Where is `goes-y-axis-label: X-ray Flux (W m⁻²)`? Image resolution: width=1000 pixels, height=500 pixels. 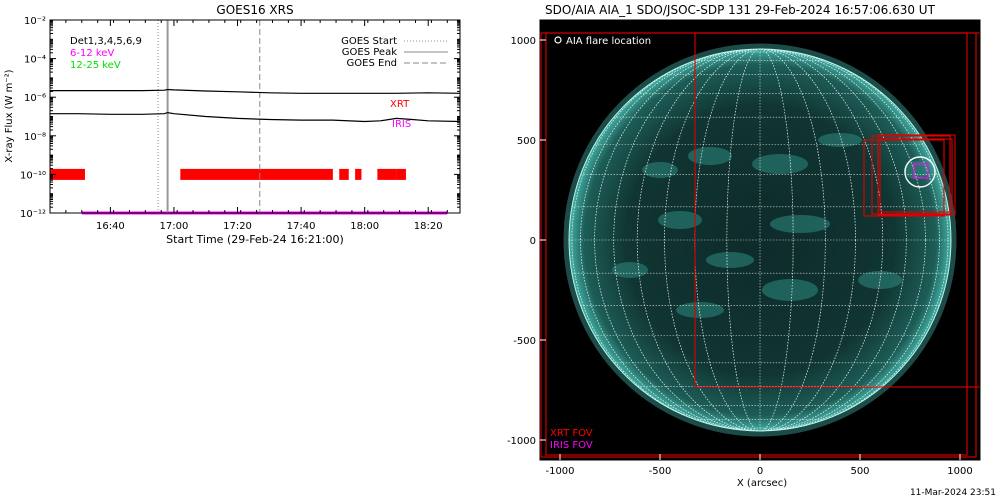 goes-y-axis-label: X-ray Flux (W m⁻²) is located at coordinates (9, 115).